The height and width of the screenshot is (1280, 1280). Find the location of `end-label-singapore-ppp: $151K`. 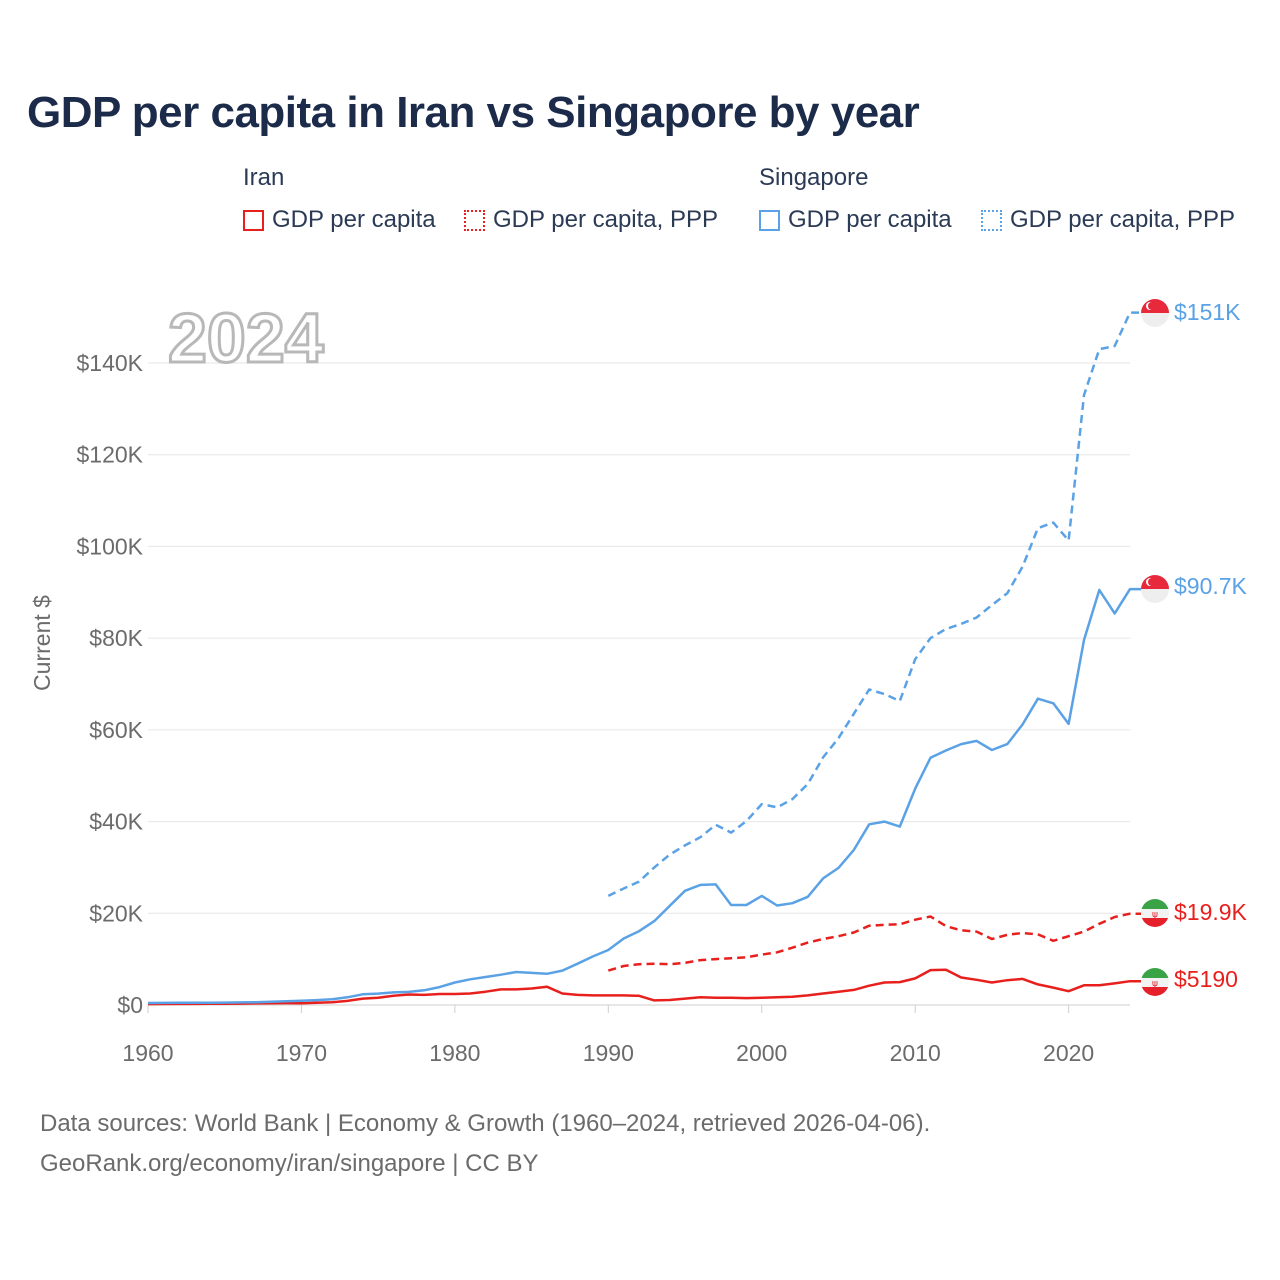

end-label-singapore-ppp: $151K is located at coordinates (1207, 312).